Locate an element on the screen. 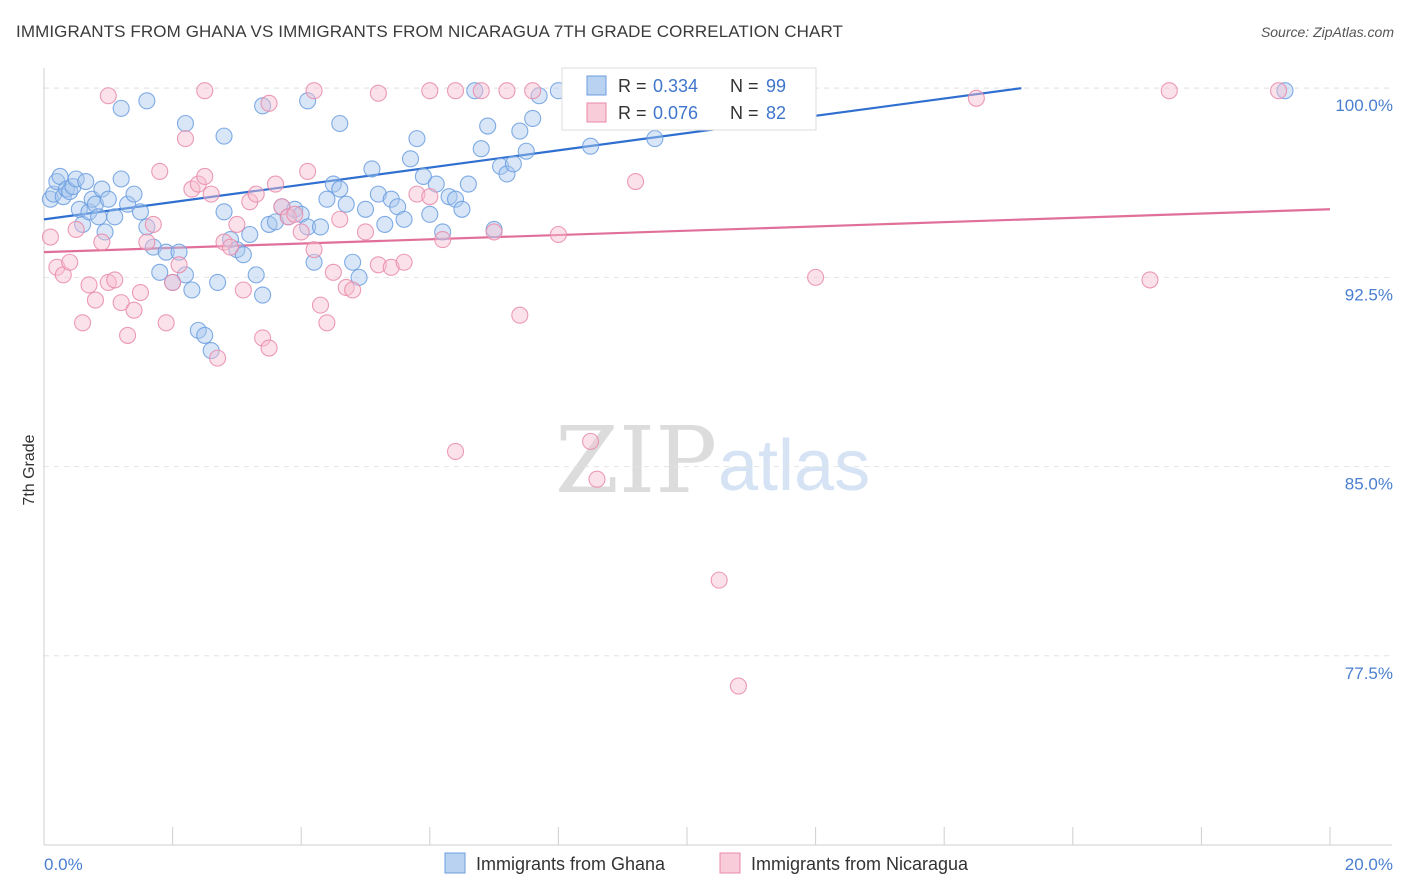  x-tick-label: 0.0% is located at coordinates (63, 864).